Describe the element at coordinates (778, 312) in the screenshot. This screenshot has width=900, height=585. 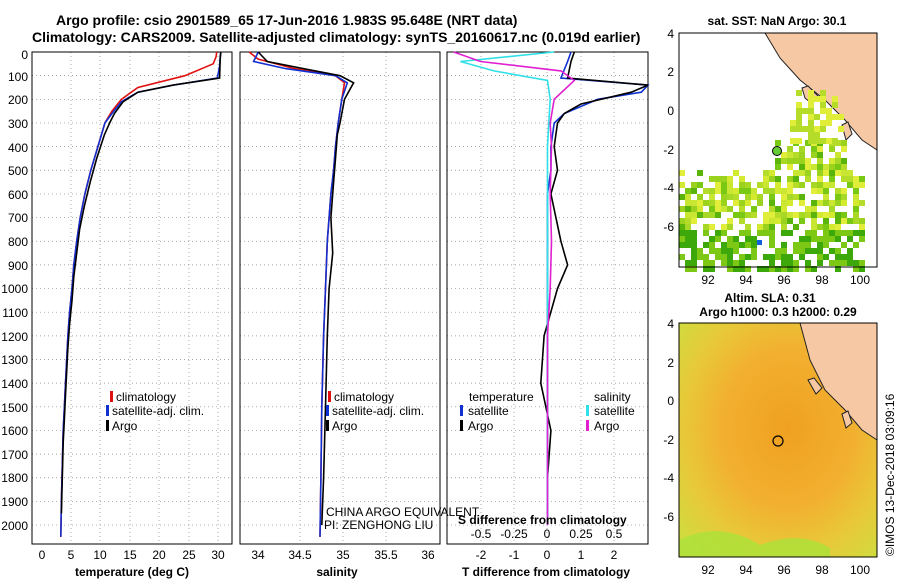
I see `sla-map-subtitle: Argo h1000: 0.3 h2000: 0.29` at that location.